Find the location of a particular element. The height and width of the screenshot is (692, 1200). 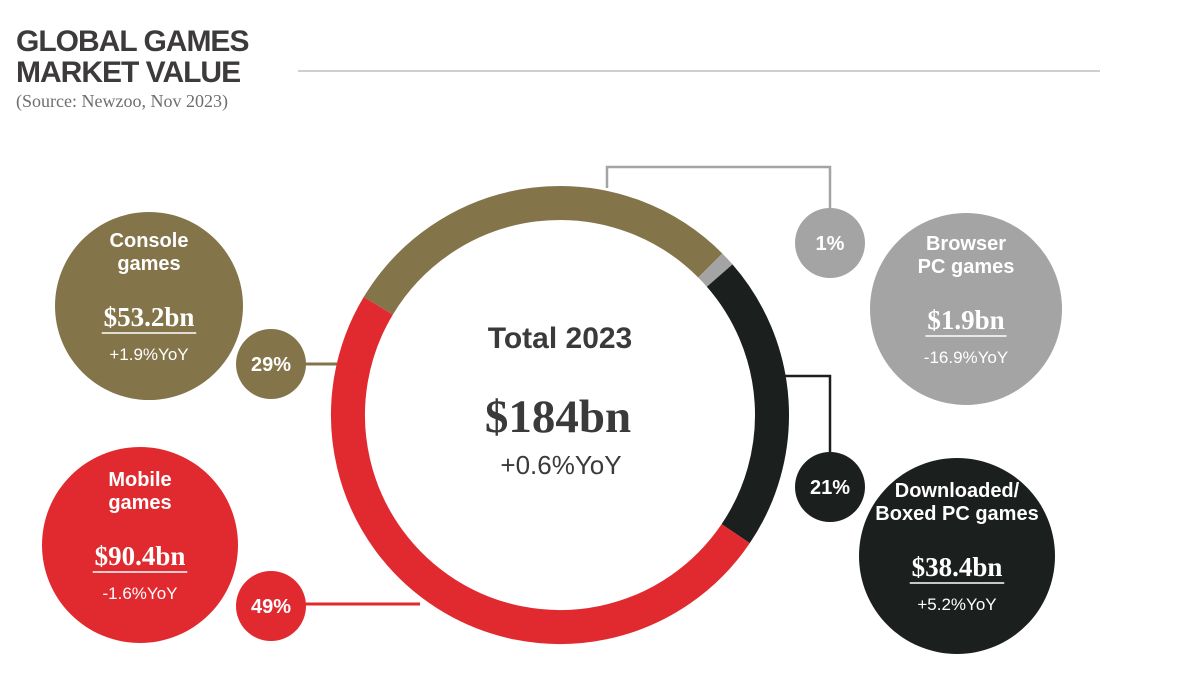

connector-browser is located at coordinates (718, 191).